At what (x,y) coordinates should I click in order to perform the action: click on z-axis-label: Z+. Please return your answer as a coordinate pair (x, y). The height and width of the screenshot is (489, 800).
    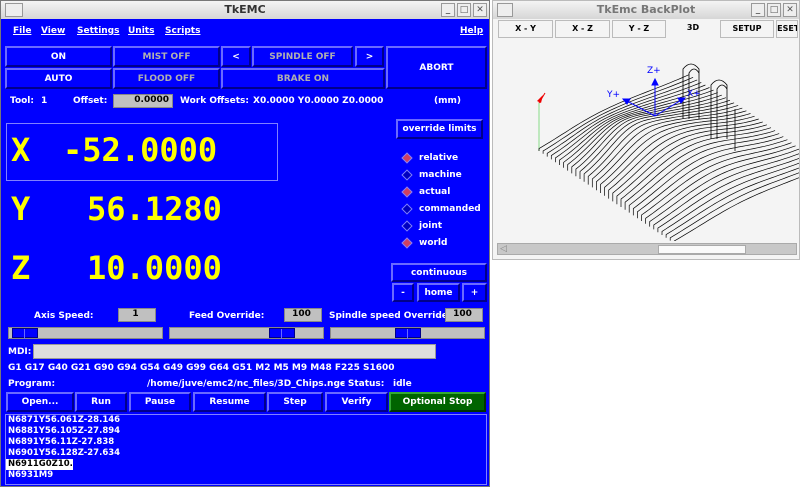
    Looking at the image, I should click on (654, 71).